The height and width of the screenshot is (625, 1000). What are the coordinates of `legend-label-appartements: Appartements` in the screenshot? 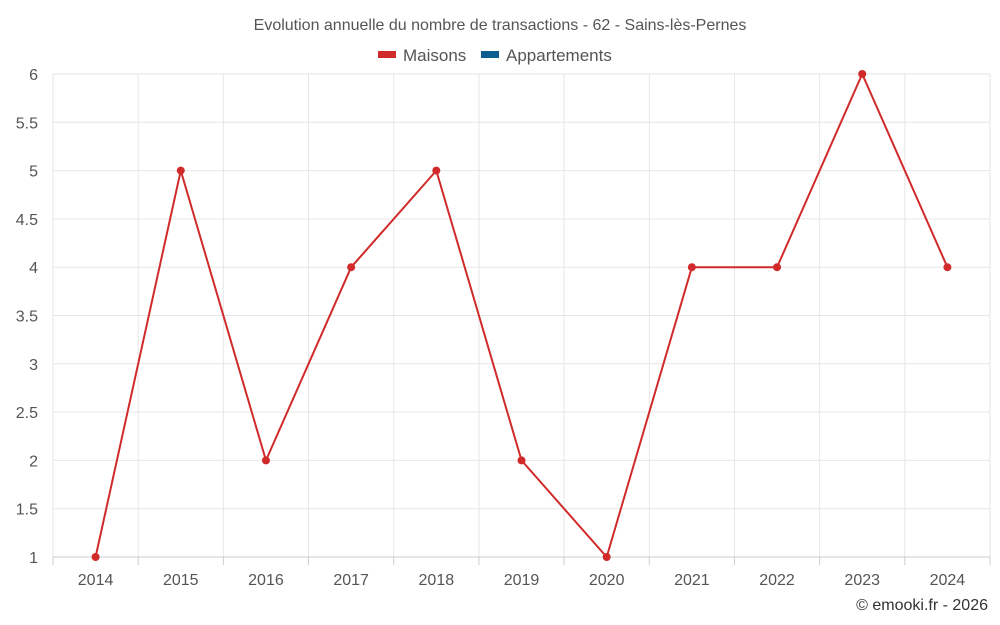 It's located at (559, 55).